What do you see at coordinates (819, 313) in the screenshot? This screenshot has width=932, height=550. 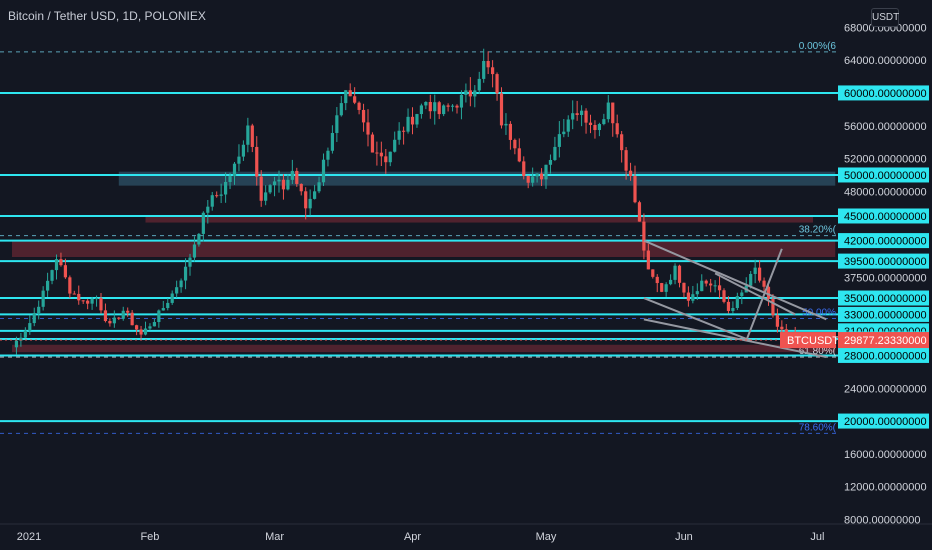 I see `fib-label: 50.00%` at bounding box center [819, 313].